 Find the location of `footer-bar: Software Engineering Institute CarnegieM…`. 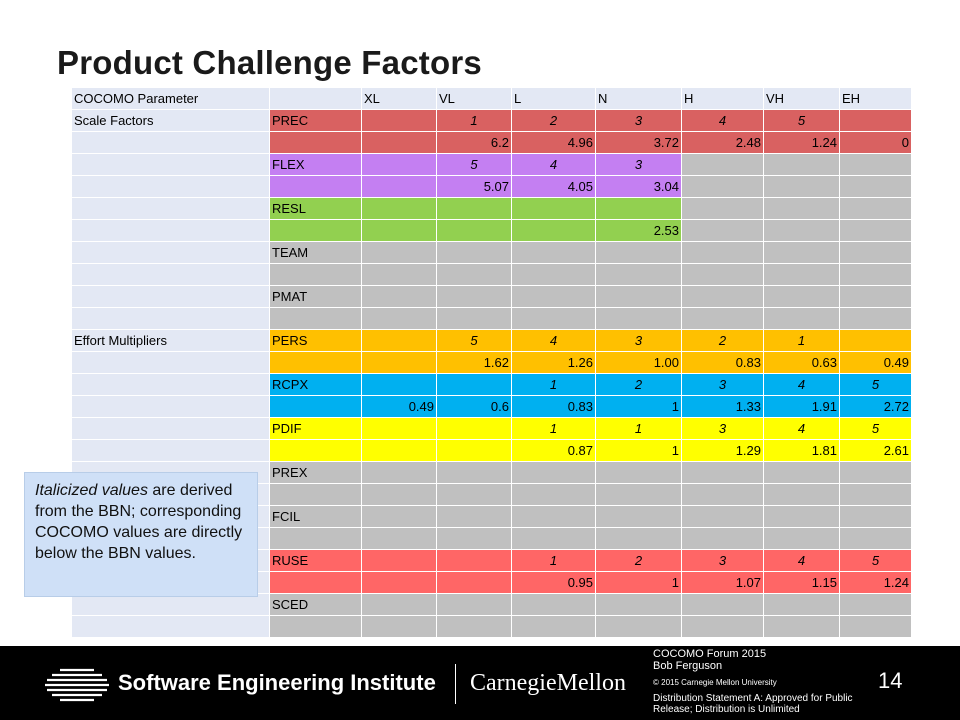

footer-bar: Software Engineering Institute CarnegieM… is located at coordinates (480, 683).